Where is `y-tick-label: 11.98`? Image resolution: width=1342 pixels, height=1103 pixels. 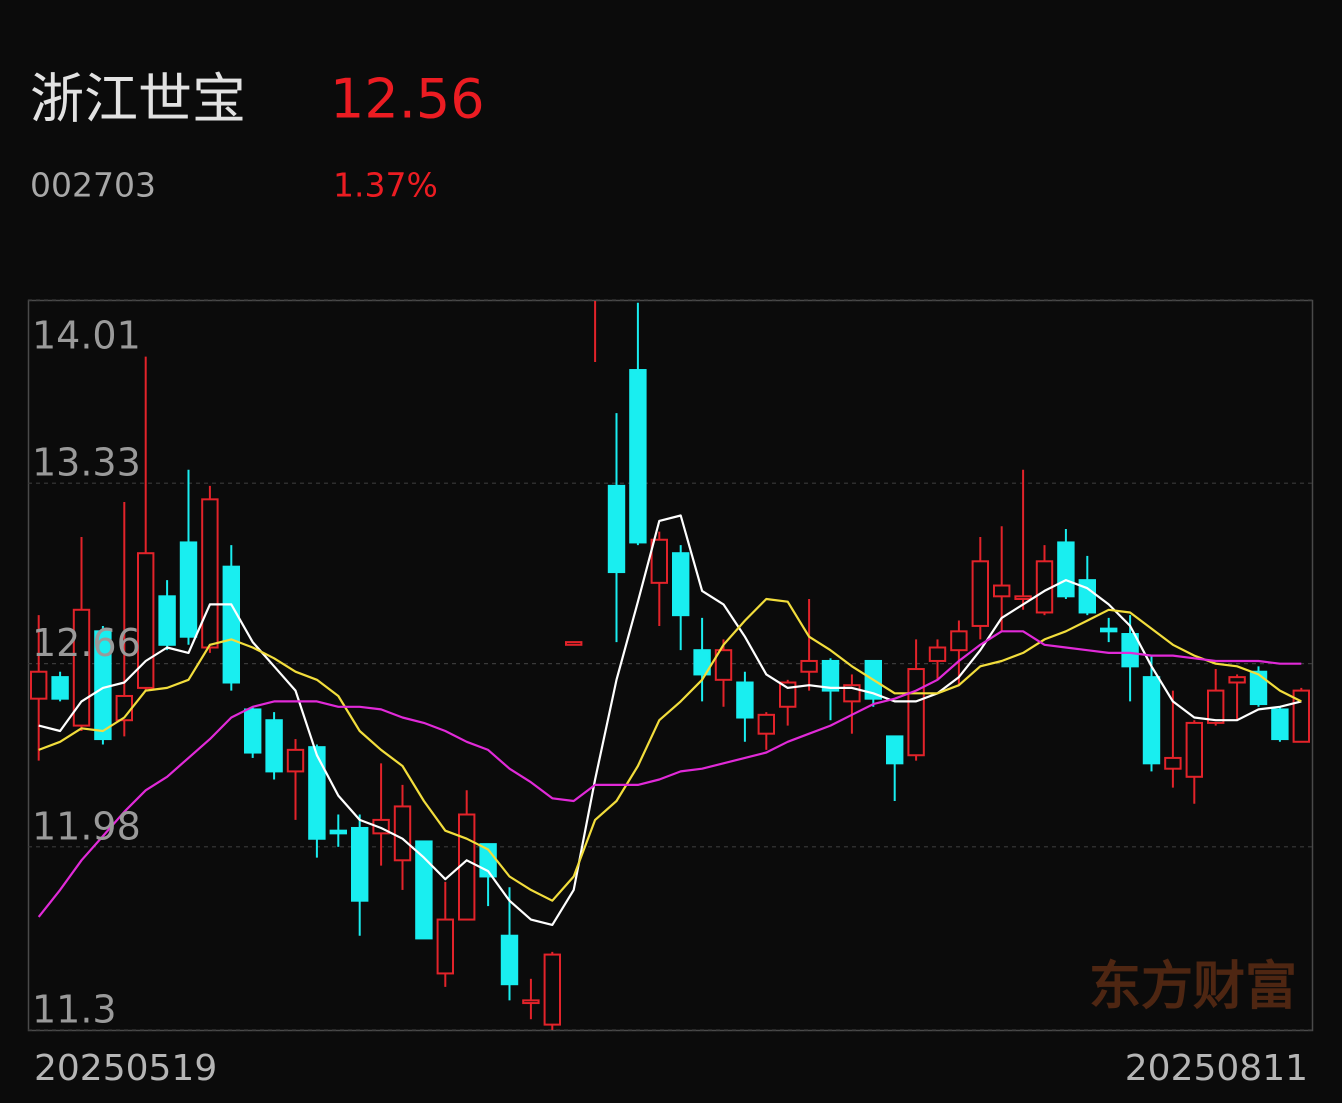 y-tick-label: 11.98 is located at coordinates (86, 826).